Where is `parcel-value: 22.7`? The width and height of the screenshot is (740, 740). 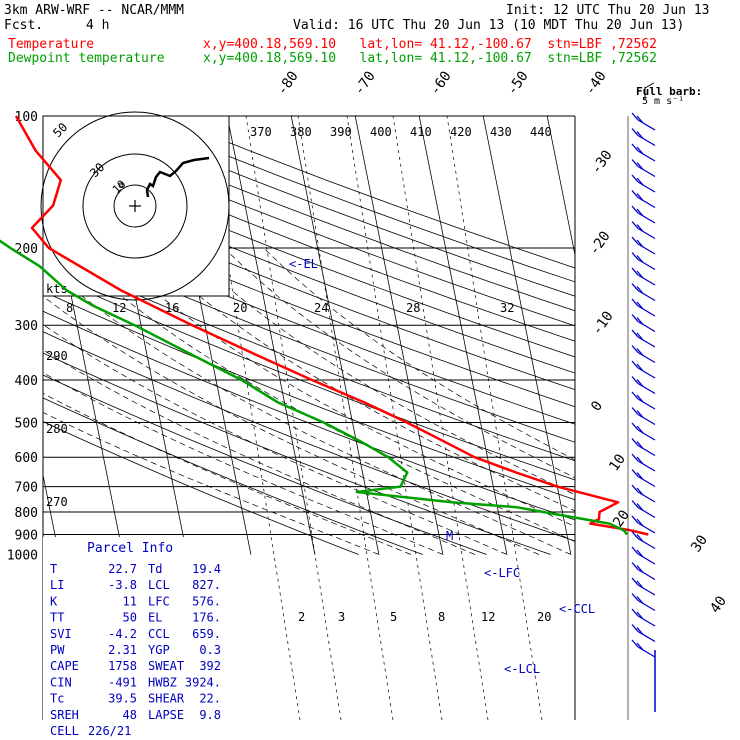 parcel-value: 22.7 is located at coordinates (122, 569).